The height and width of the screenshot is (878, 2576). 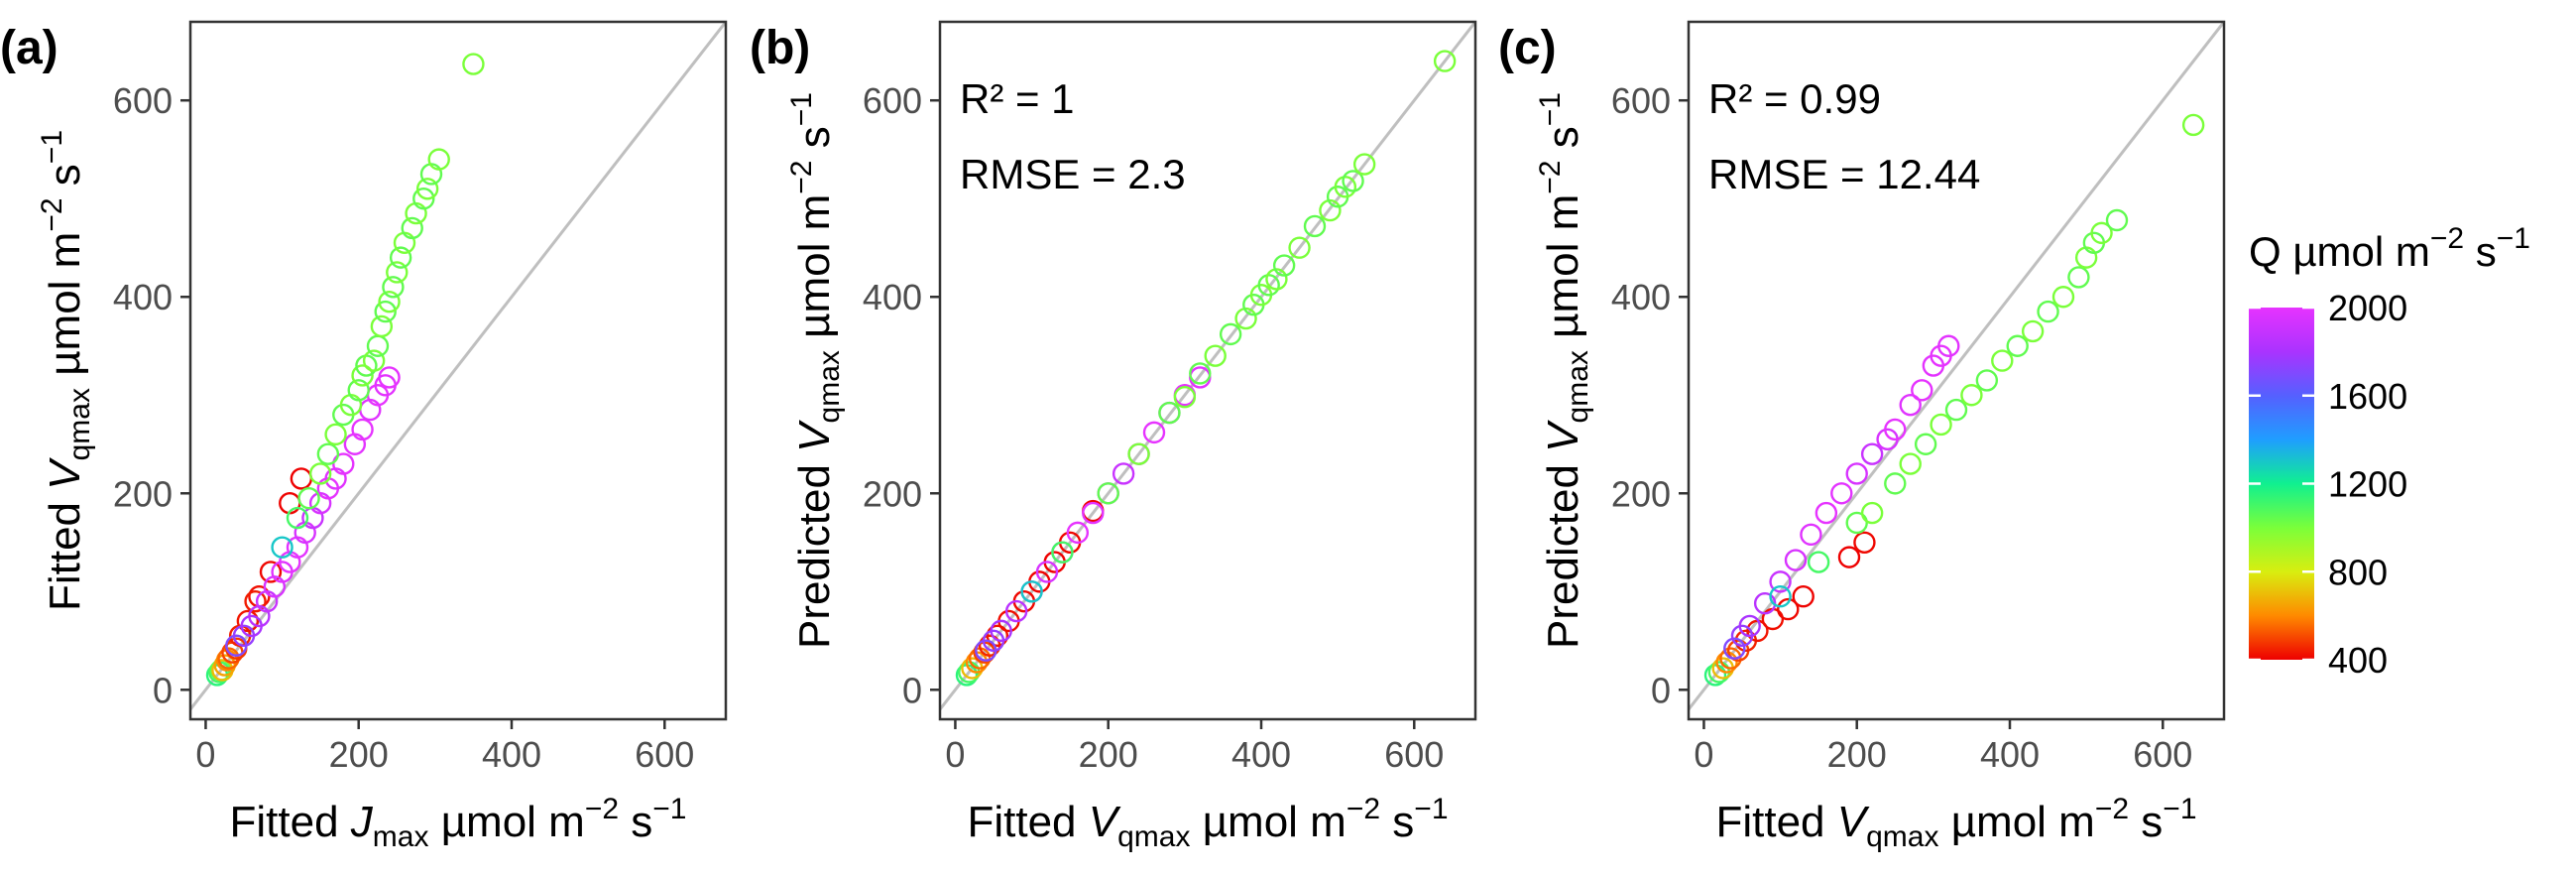 I want to click on y-tick-label: 200, so click(x=893, y=493).